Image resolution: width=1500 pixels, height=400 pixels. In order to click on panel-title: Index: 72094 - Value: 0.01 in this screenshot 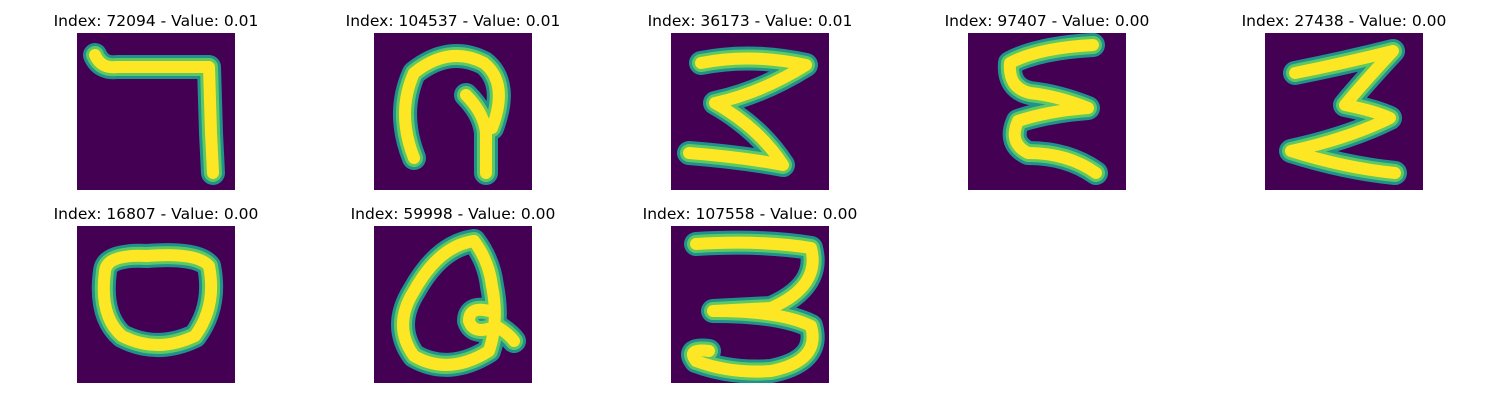, I will do `click(156, 21)`.